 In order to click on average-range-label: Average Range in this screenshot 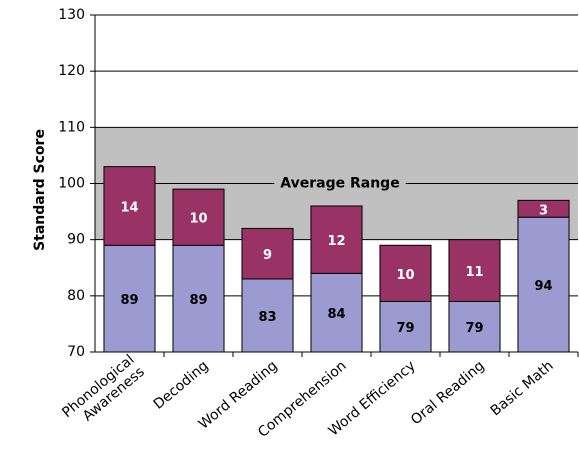, I will do `click(339, 184)`.